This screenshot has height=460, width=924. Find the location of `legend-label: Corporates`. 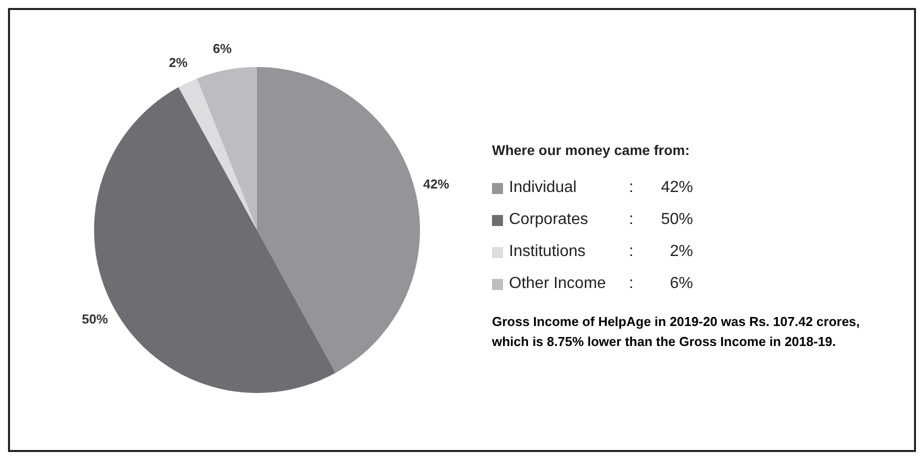

legend-label: Corporates is located at coordinates (549, 220).